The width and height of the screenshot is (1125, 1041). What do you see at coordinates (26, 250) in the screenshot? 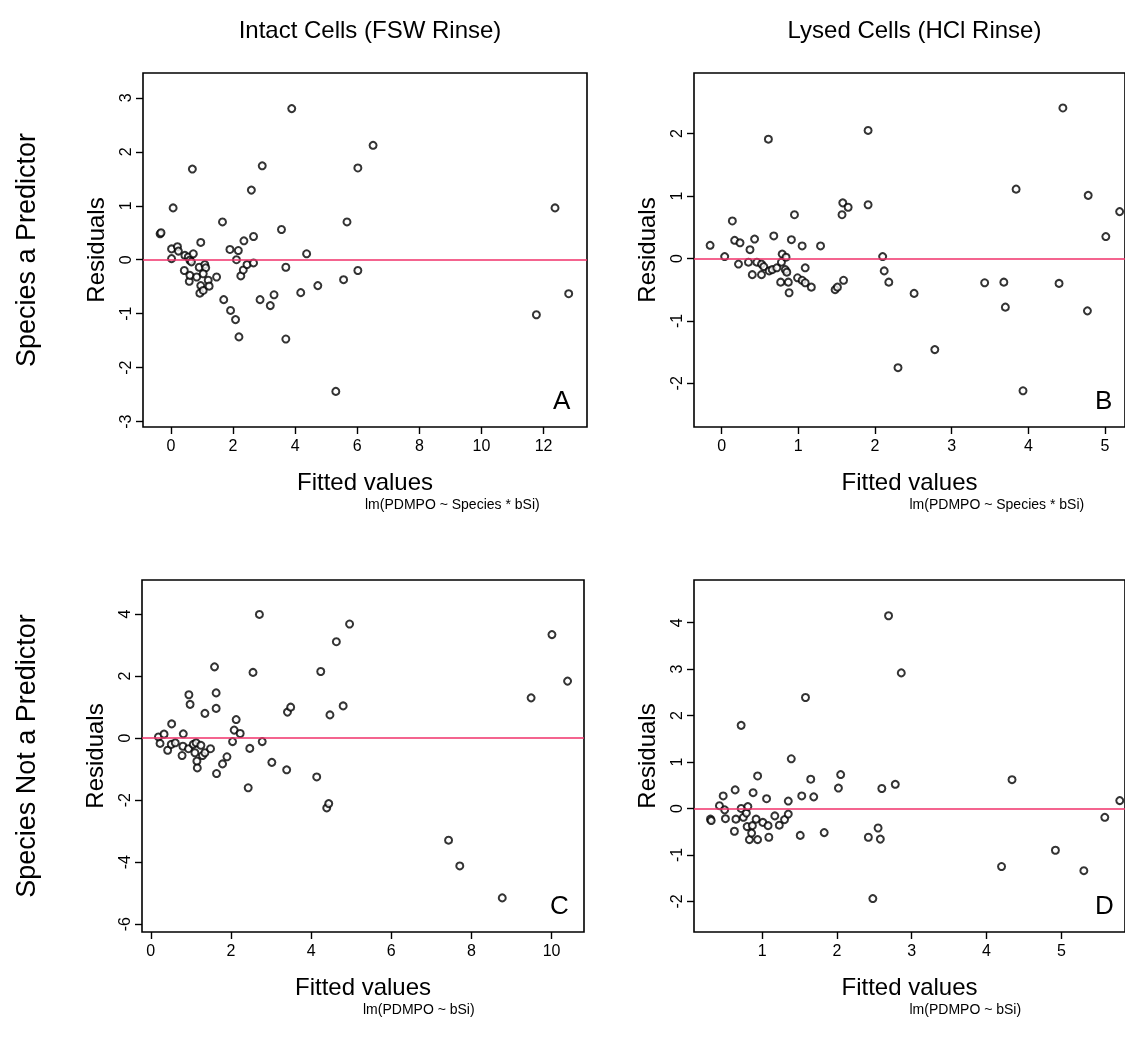
I see `text: Species a Predictor` at bounding box center [26, 250].